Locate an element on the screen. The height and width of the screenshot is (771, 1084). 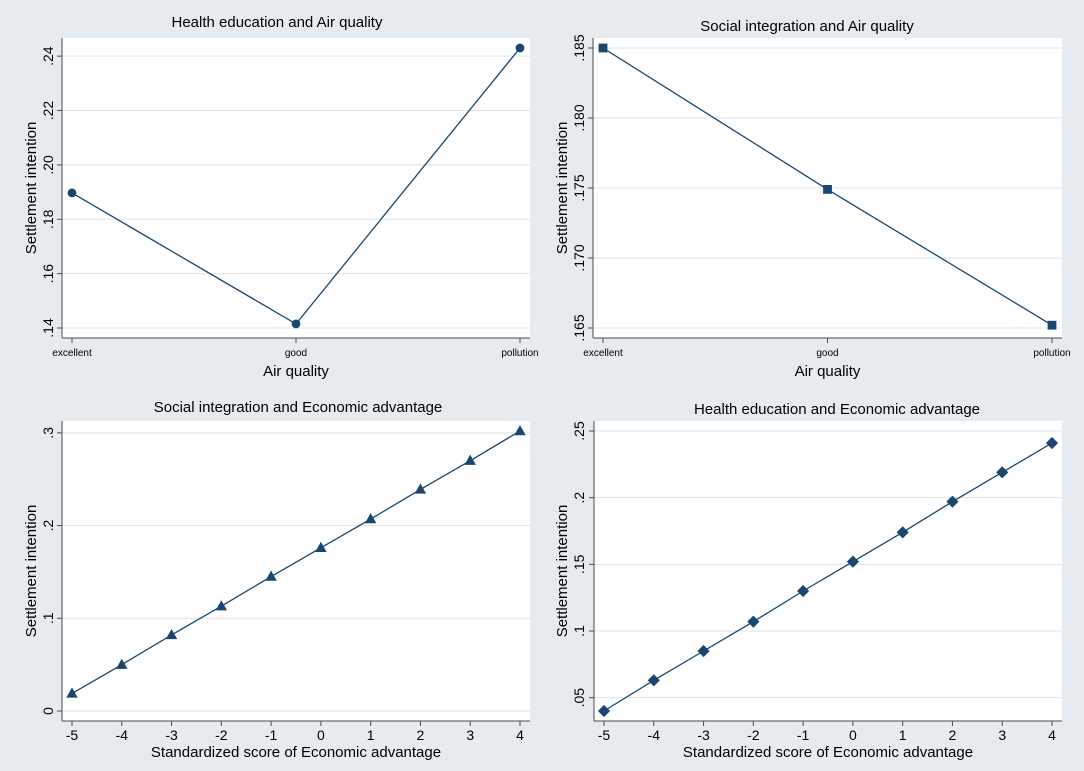
chart-title: Social integration and Air quality is located at coordinates (807, 26).